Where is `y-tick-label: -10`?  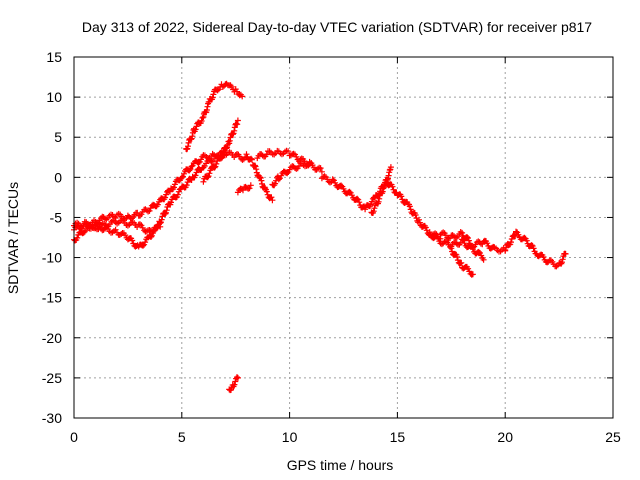 y-tick-label: -10 is located at coordinates (52, 258).